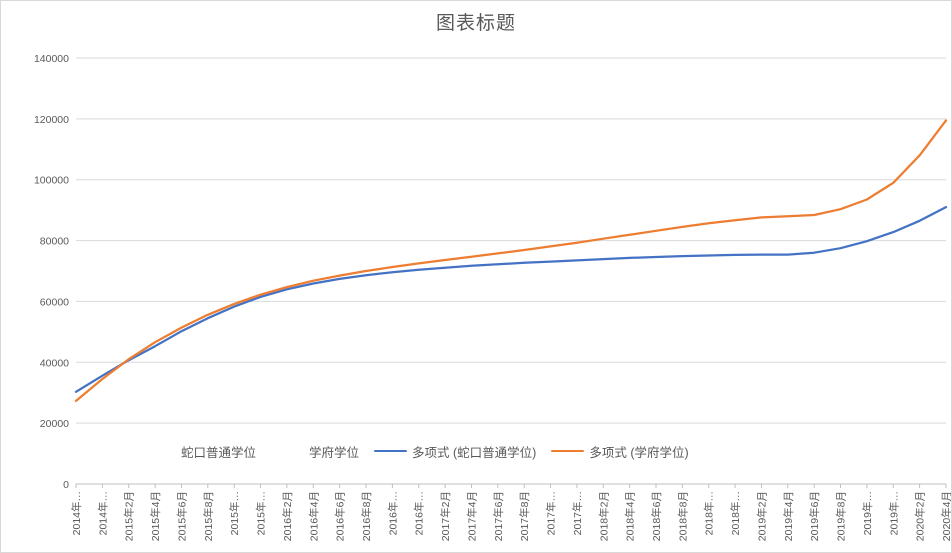 This screenshot has height=553, width=952. What do you see at coordinates (682, 516) in the screenshot?
I see `x-axis-label: 2018年8月` at bounding box center [682, 516].